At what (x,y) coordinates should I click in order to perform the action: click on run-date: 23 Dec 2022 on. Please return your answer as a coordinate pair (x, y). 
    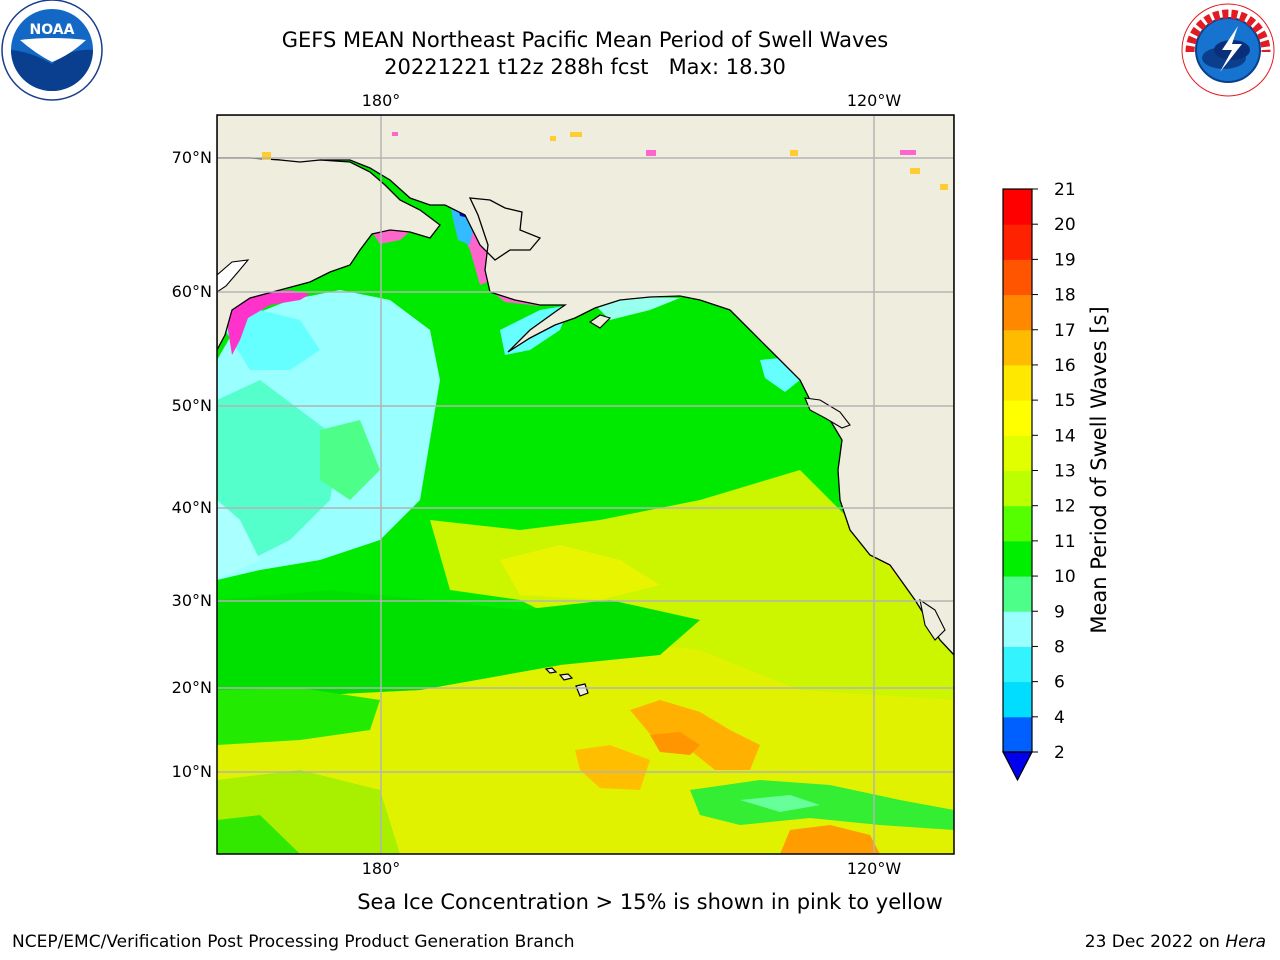
    Looking at the image, I should click on (1155, 942).